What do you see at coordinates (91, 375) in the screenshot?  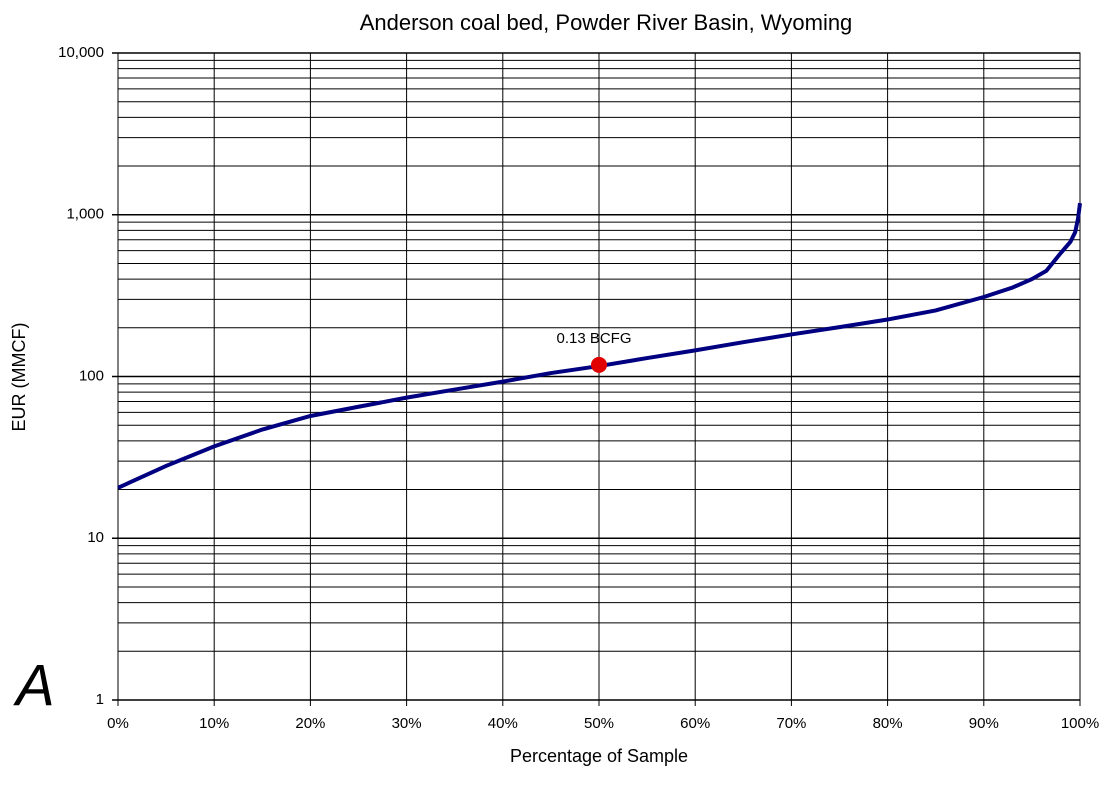 I see `y-tick-label: 100` at bounding box center [91, 375].